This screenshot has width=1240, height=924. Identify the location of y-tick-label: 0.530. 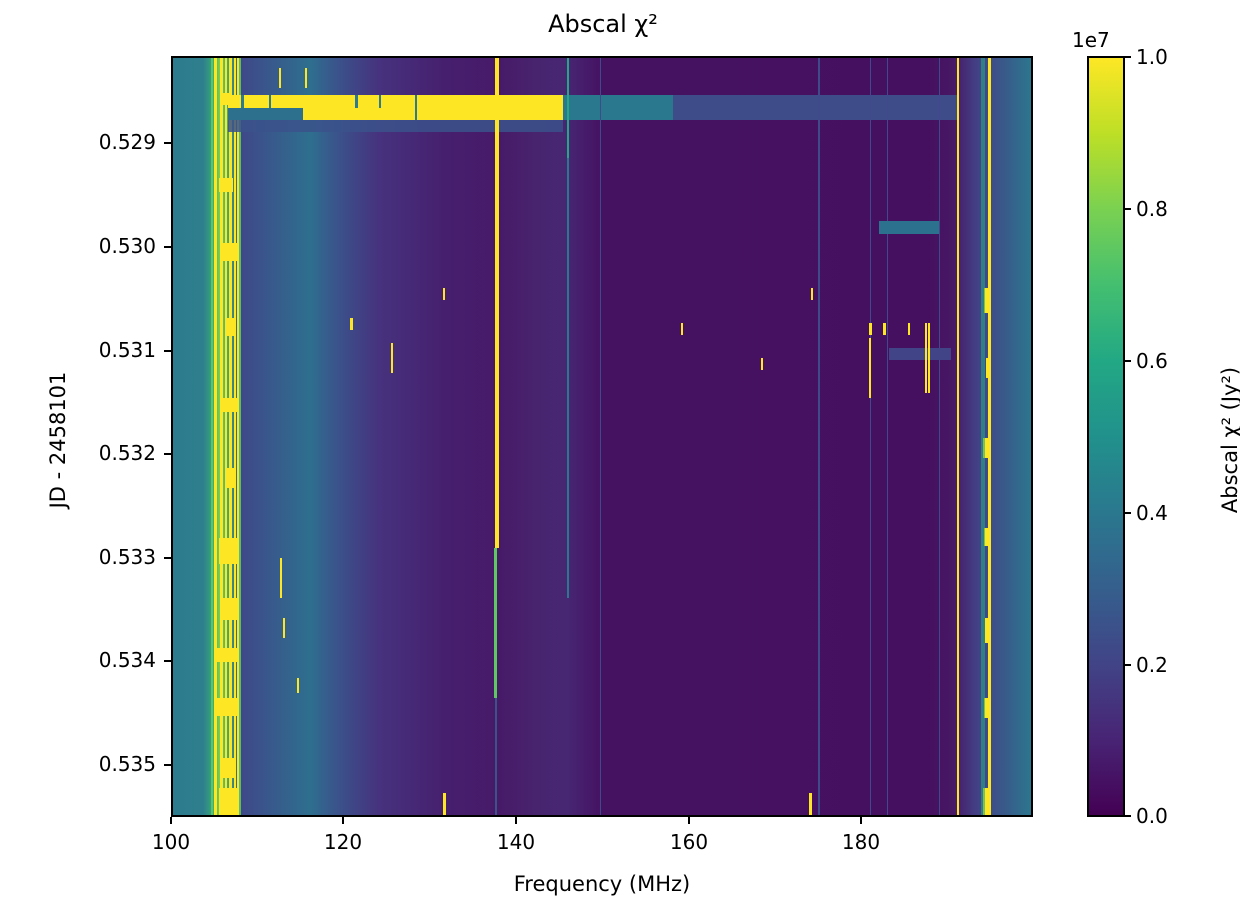
(127, 246).